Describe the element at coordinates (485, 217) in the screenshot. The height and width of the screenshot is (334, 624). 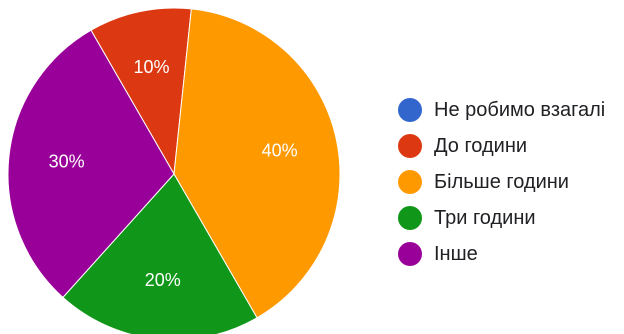
I see `legend-label: Три години` at that location.